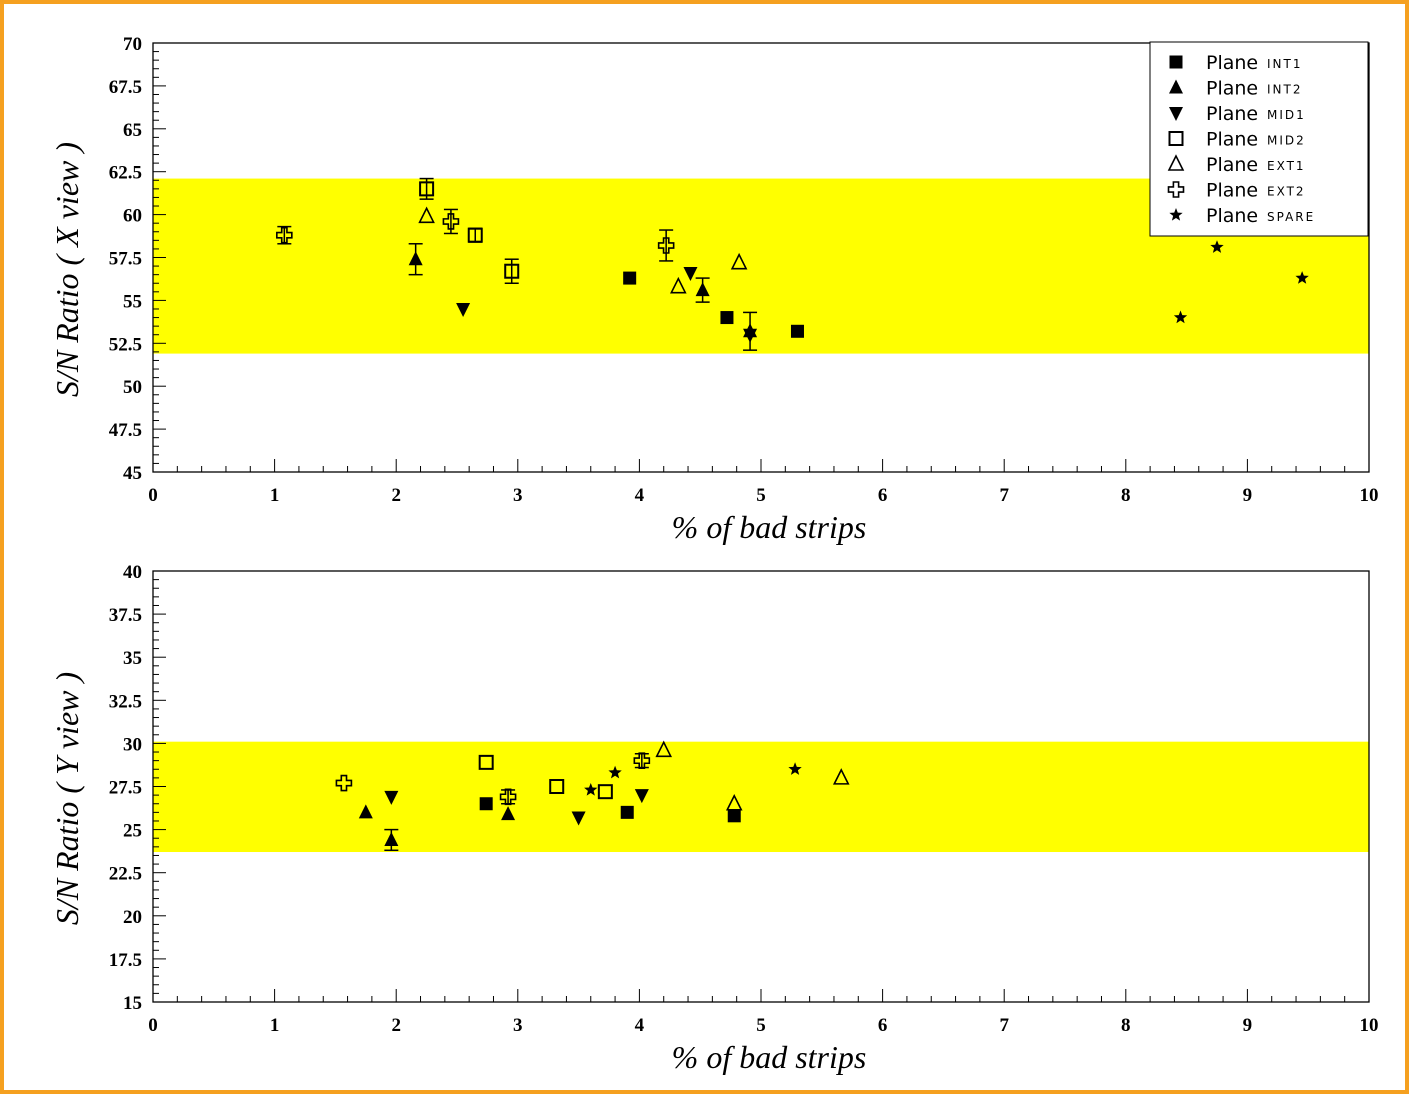 This screenshot has height=1094, width=1409. What do you see at coordinates (67, 798) in the screenshot?
I see `y-axis-title: S/N Ratio ( Y view )` at bounding box center [67, 798].